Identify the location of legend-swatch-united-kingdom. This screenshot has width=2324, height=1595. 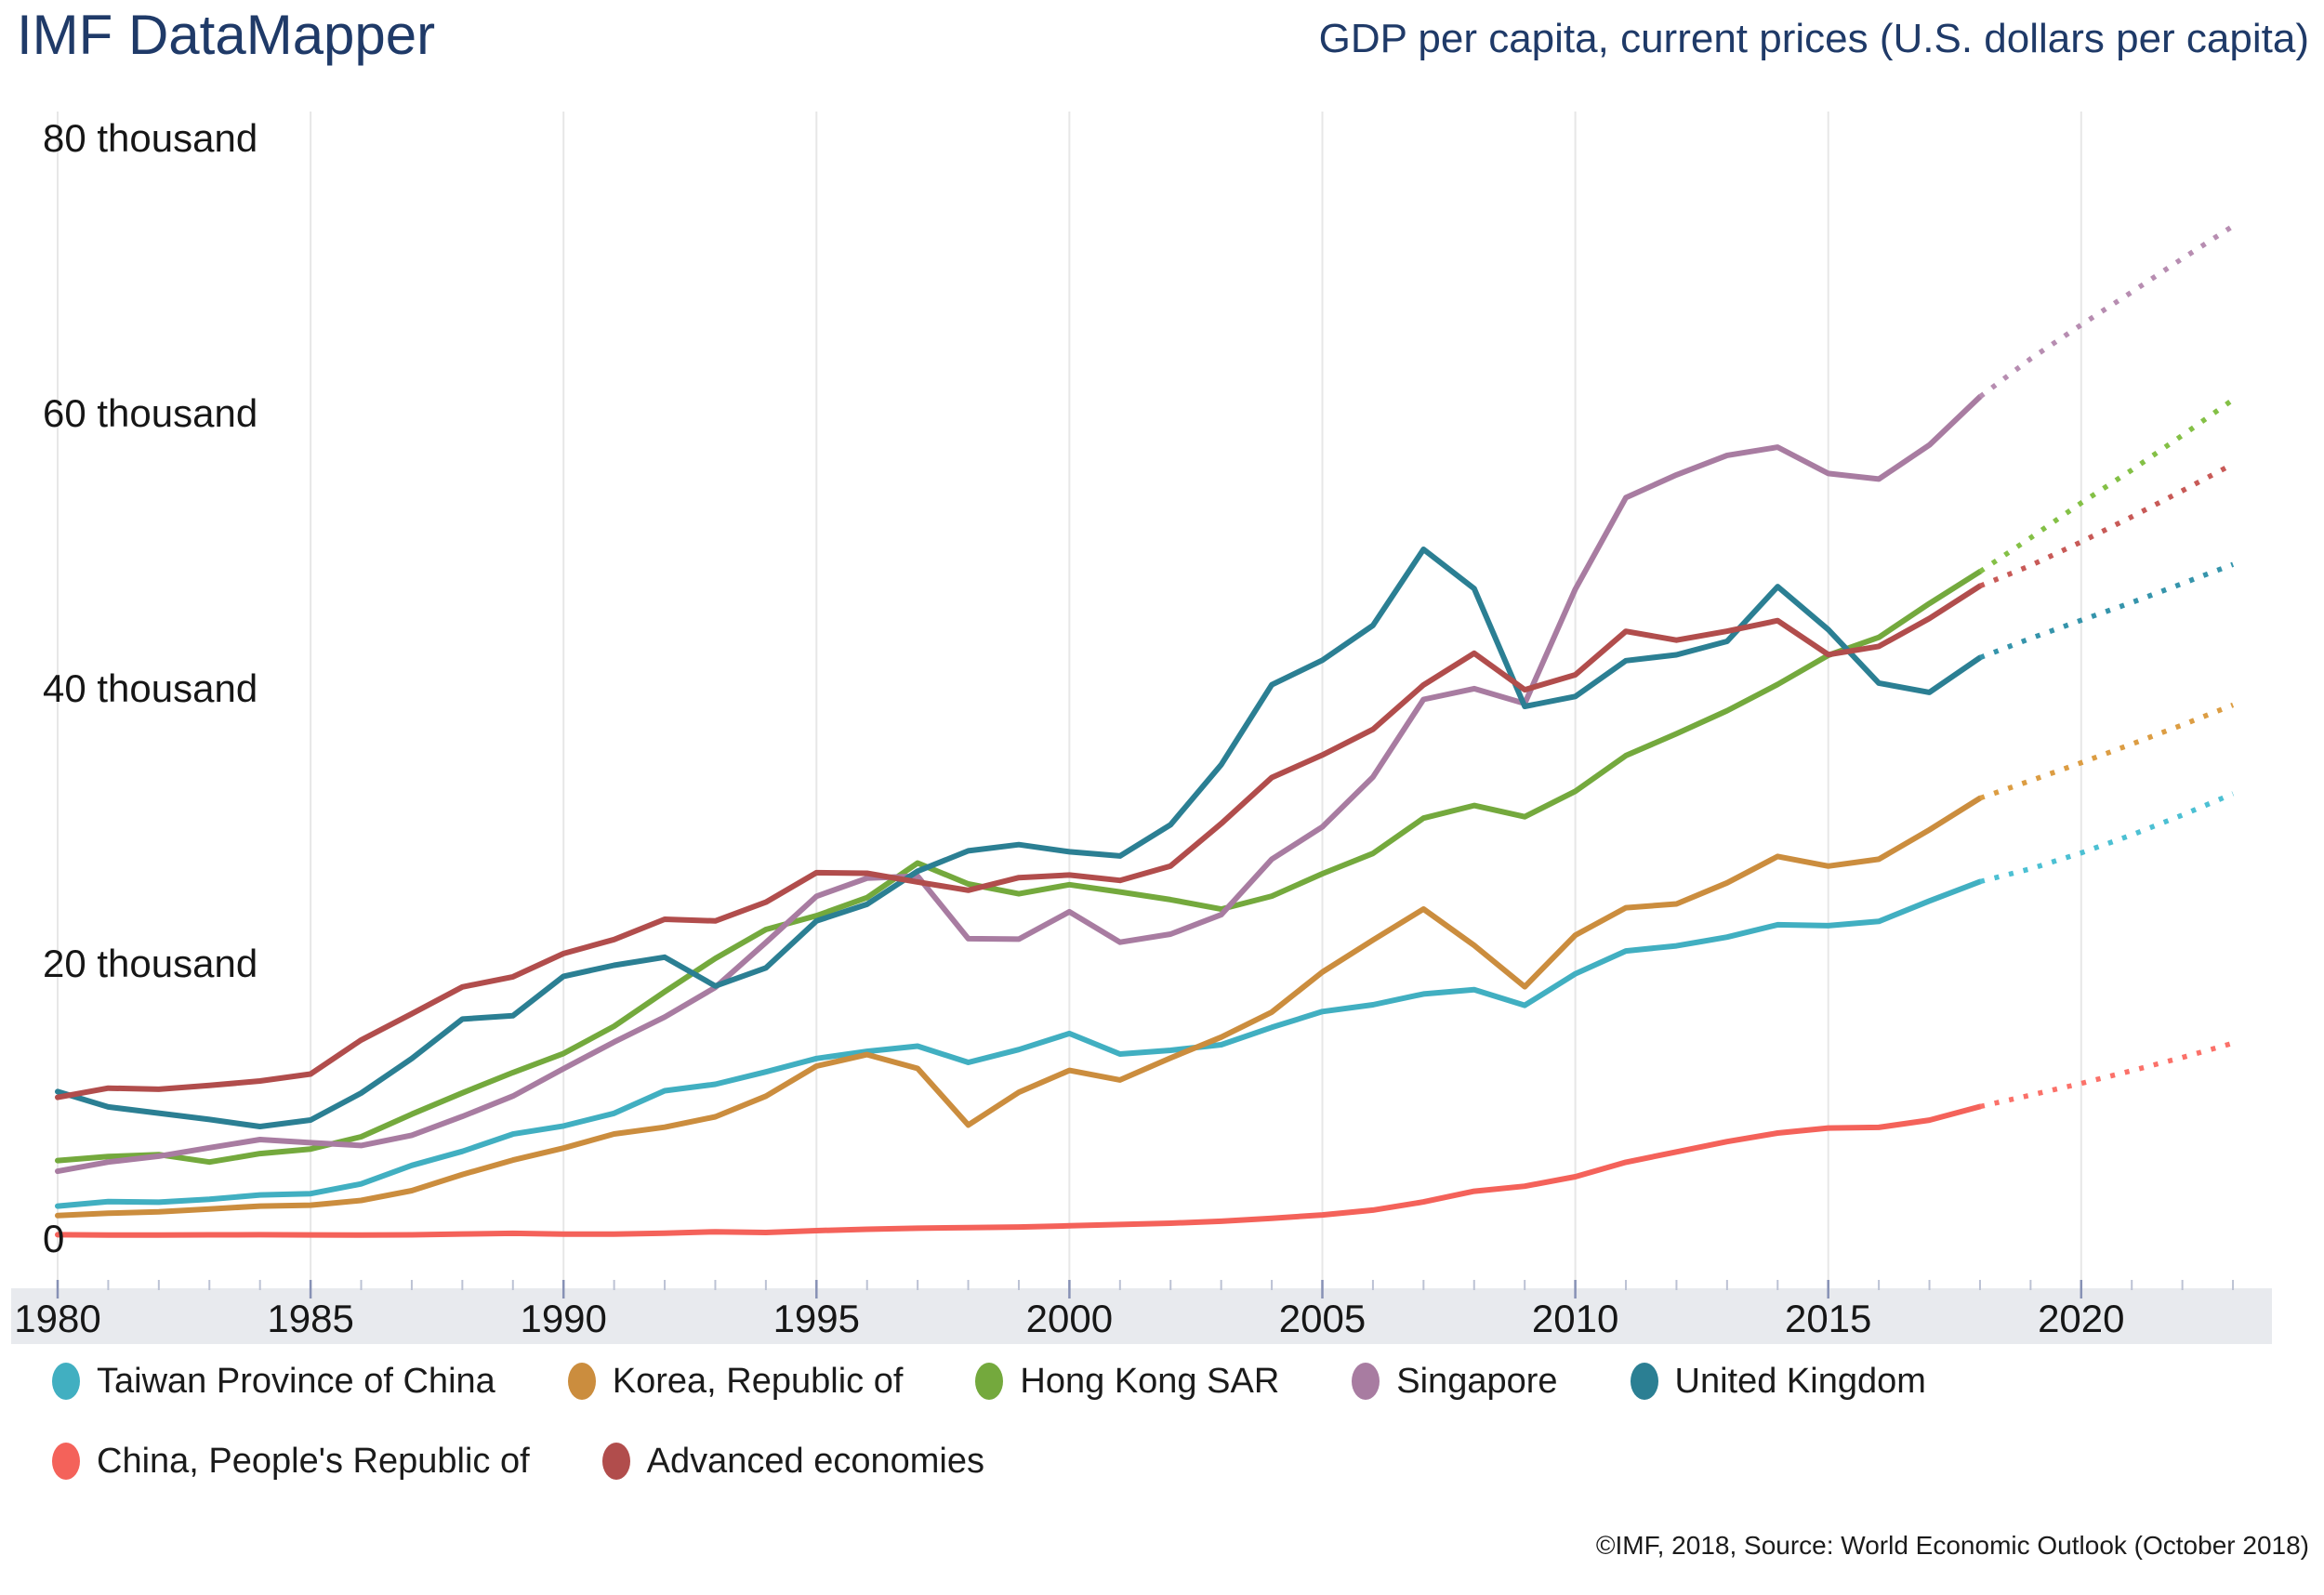
(1644, 1381).